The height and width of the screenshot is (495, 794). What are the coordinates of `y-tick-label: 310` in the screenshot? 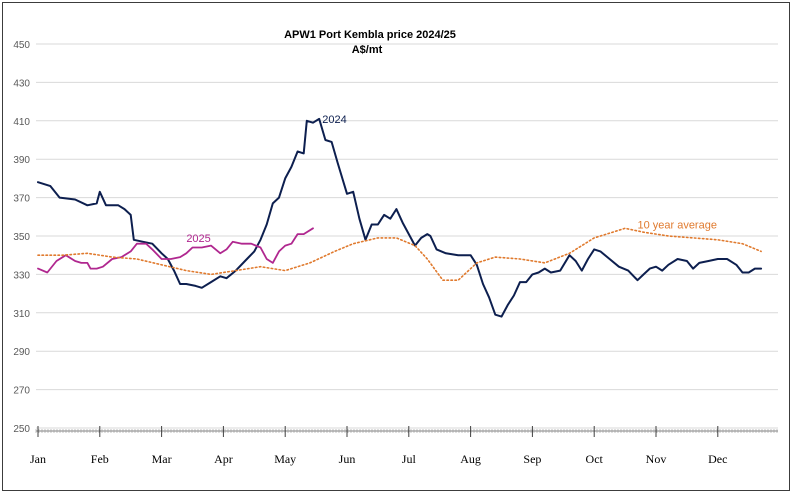 It's located at (21, 314).